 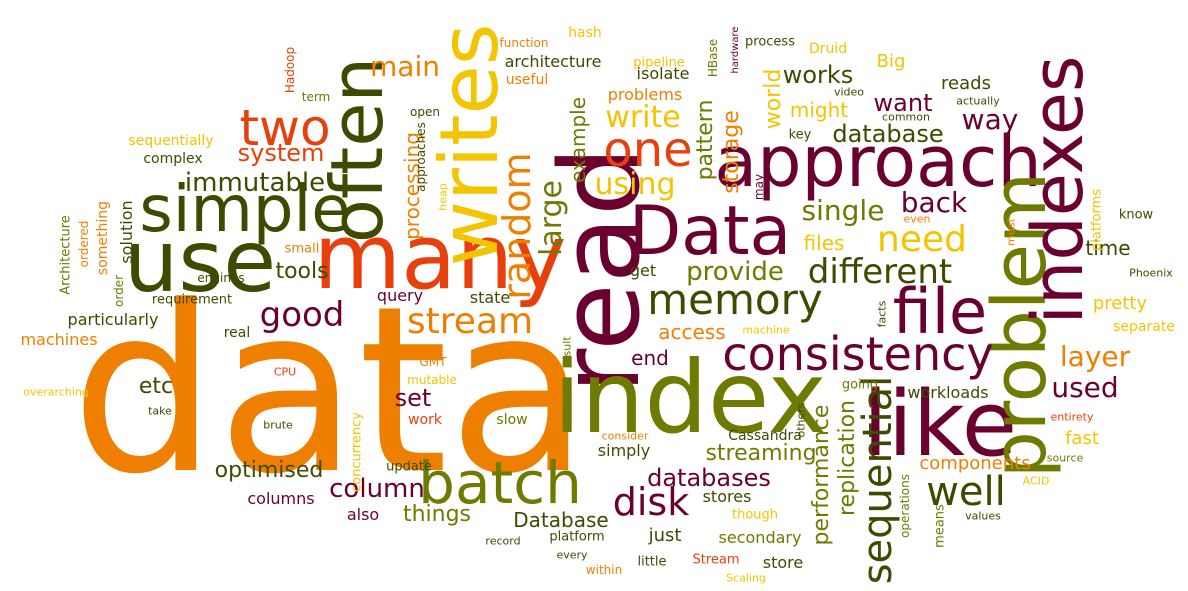 What do you see at coordinates (755, 515) in the screenshot?
I see `word-though: though` at bounding box center [755, 515].